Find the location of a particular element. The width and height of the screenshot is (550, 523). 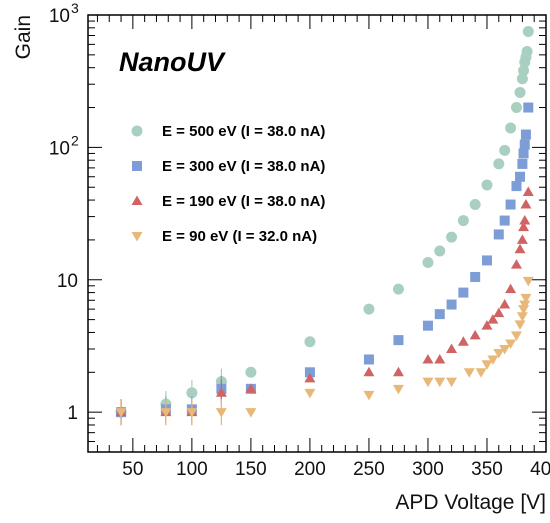

panel-title: NanoUV is located at coordinates (172, 62).